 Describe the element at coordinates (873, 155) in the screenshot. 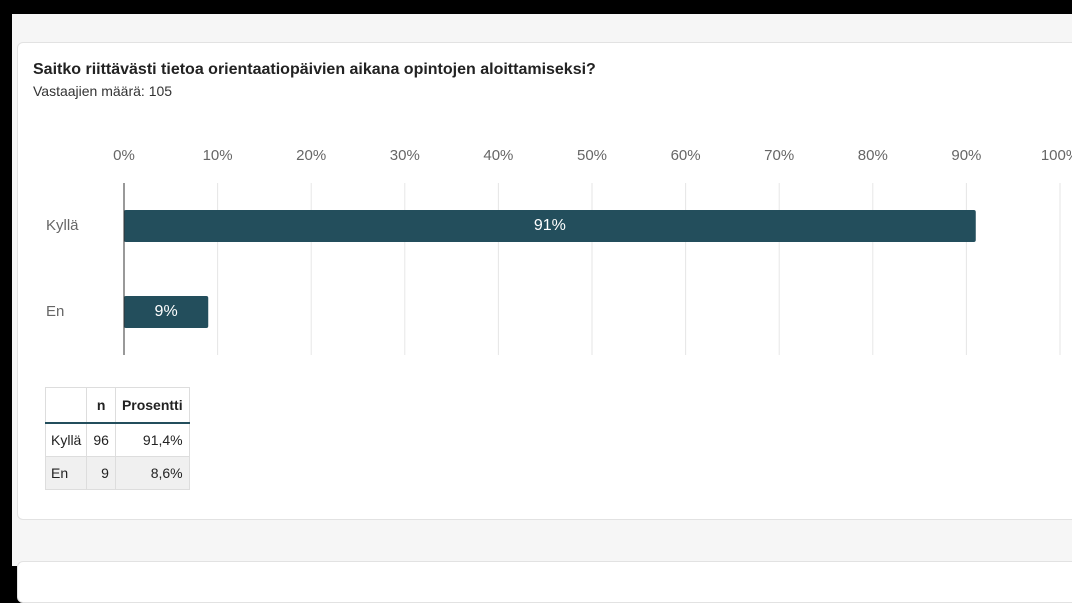

I see `x-tick-label: 80%` at that location.